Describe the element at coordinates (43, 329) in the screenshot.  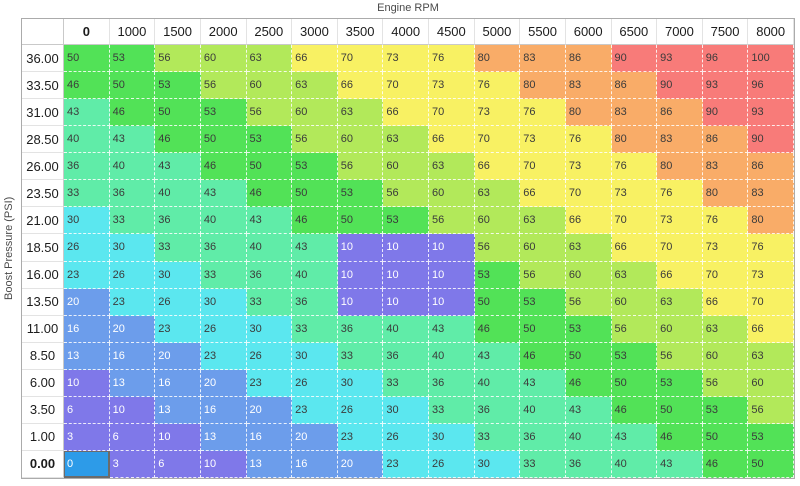
I see `row-header: 11.00` at that location.